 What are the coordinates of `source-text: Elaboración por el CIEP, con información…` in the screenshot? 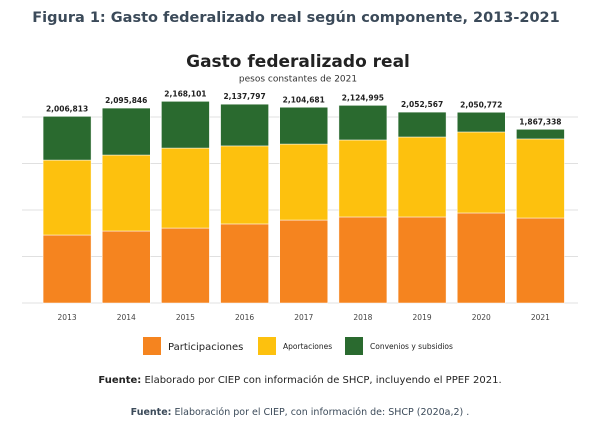 It's located at (321, 412).